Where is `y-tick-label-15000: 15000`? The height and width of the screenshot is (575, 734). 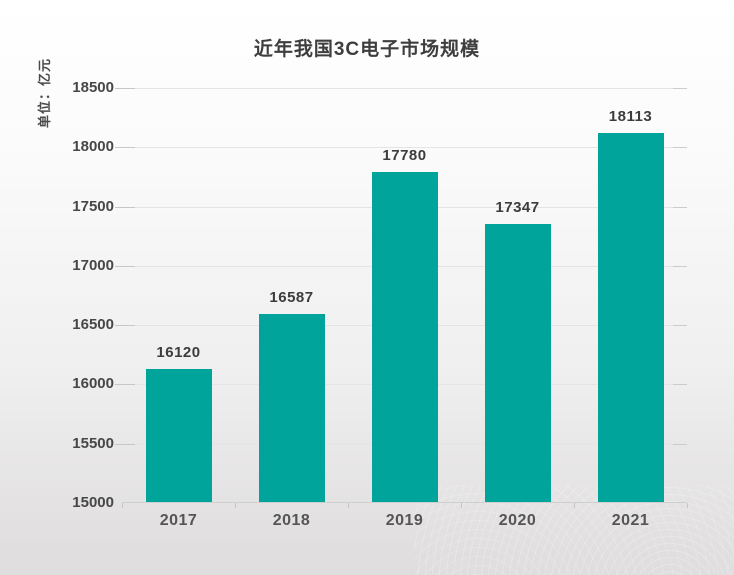 y-tick-label-15000: 15000 is located at coordinates (93, 502).